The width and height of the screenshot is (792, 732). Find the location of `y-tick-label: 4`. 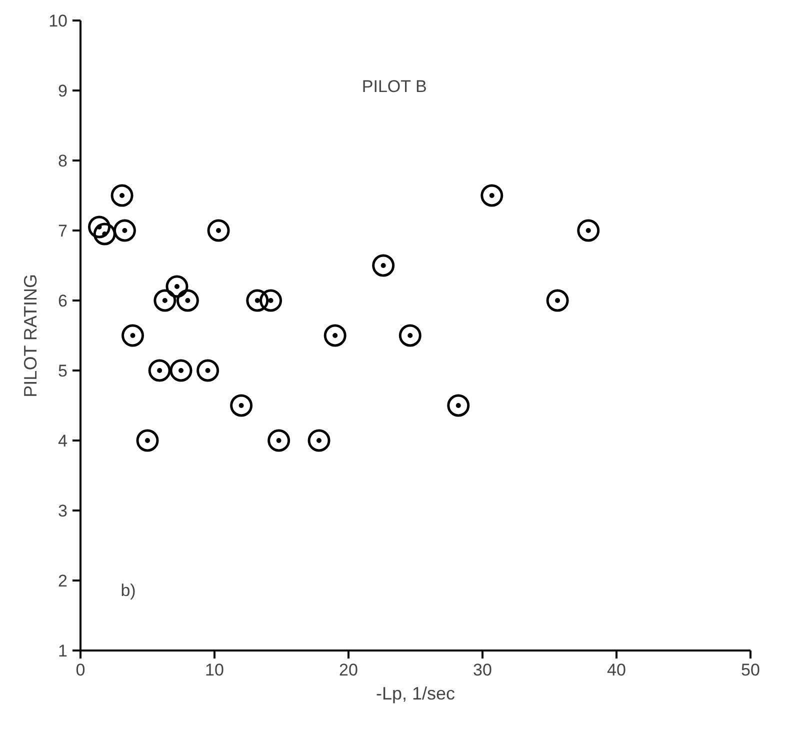

y-tick-label: 4 is located at coordinates (63, 441).